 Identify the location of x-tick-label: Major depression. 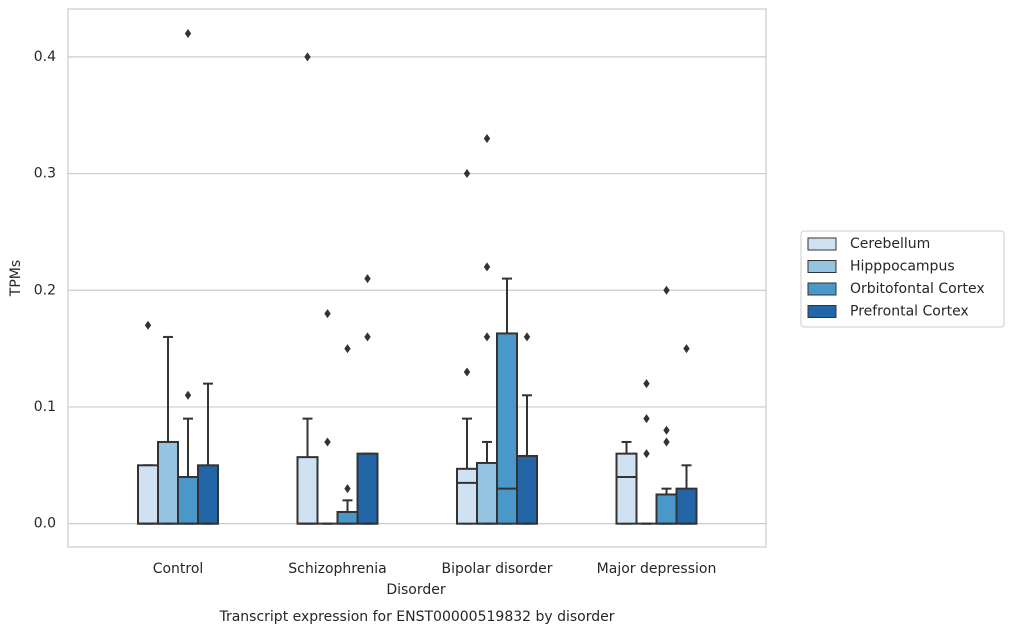
(657, 569).